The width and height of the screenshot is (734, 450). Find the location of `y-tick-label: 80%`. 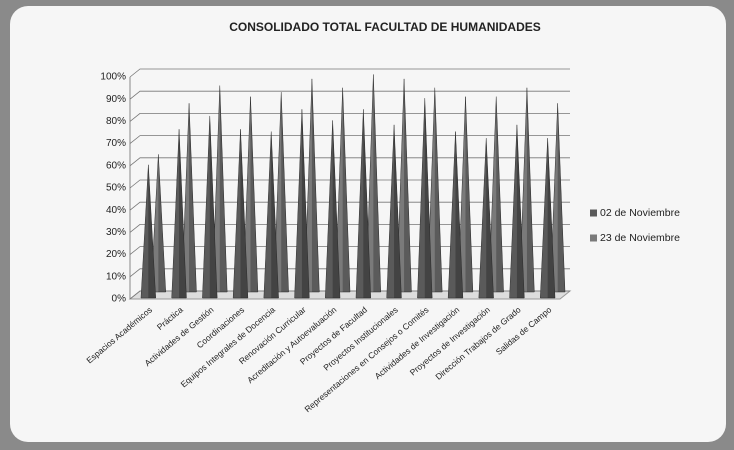

y-tick-label: 80% is located at coordinates (116, 121).